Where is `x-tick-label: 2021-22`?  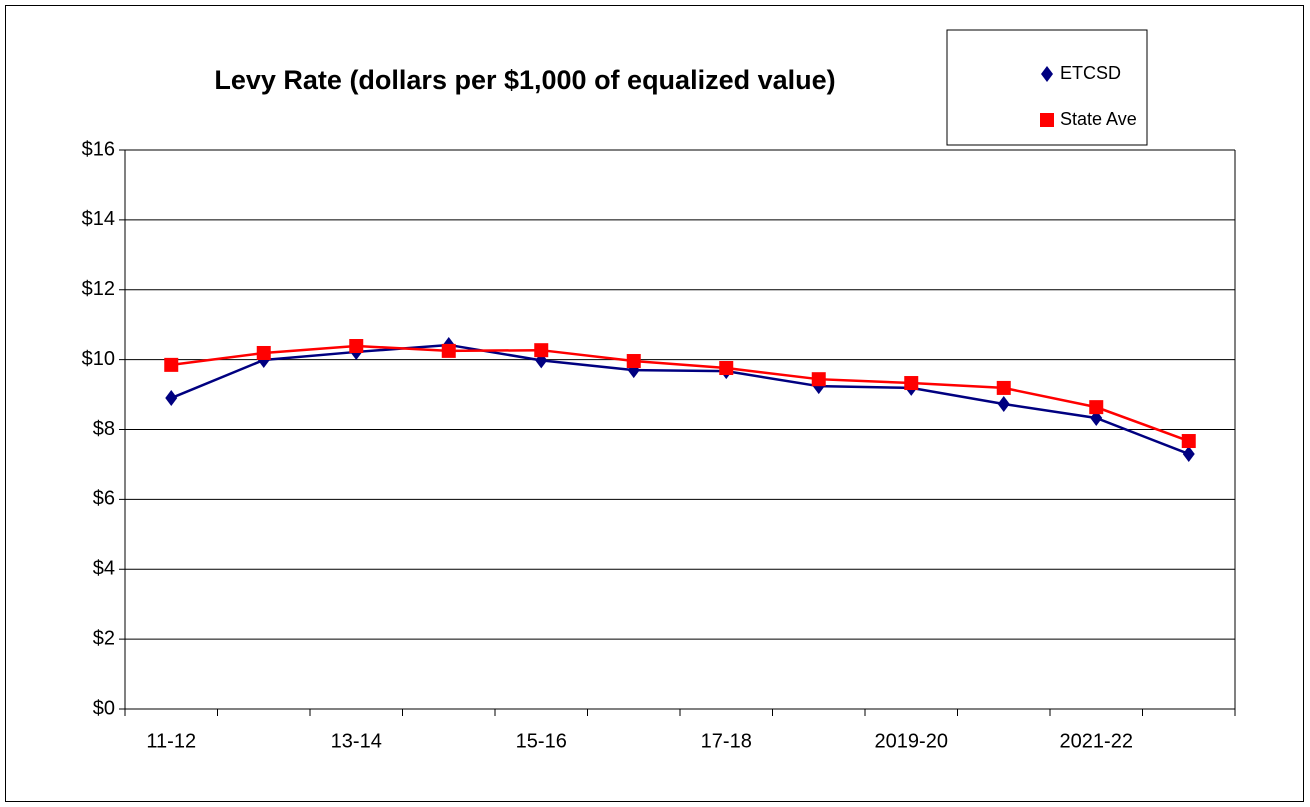
x-tick-label: 2021-22 is located at coordinates (1096, 741).